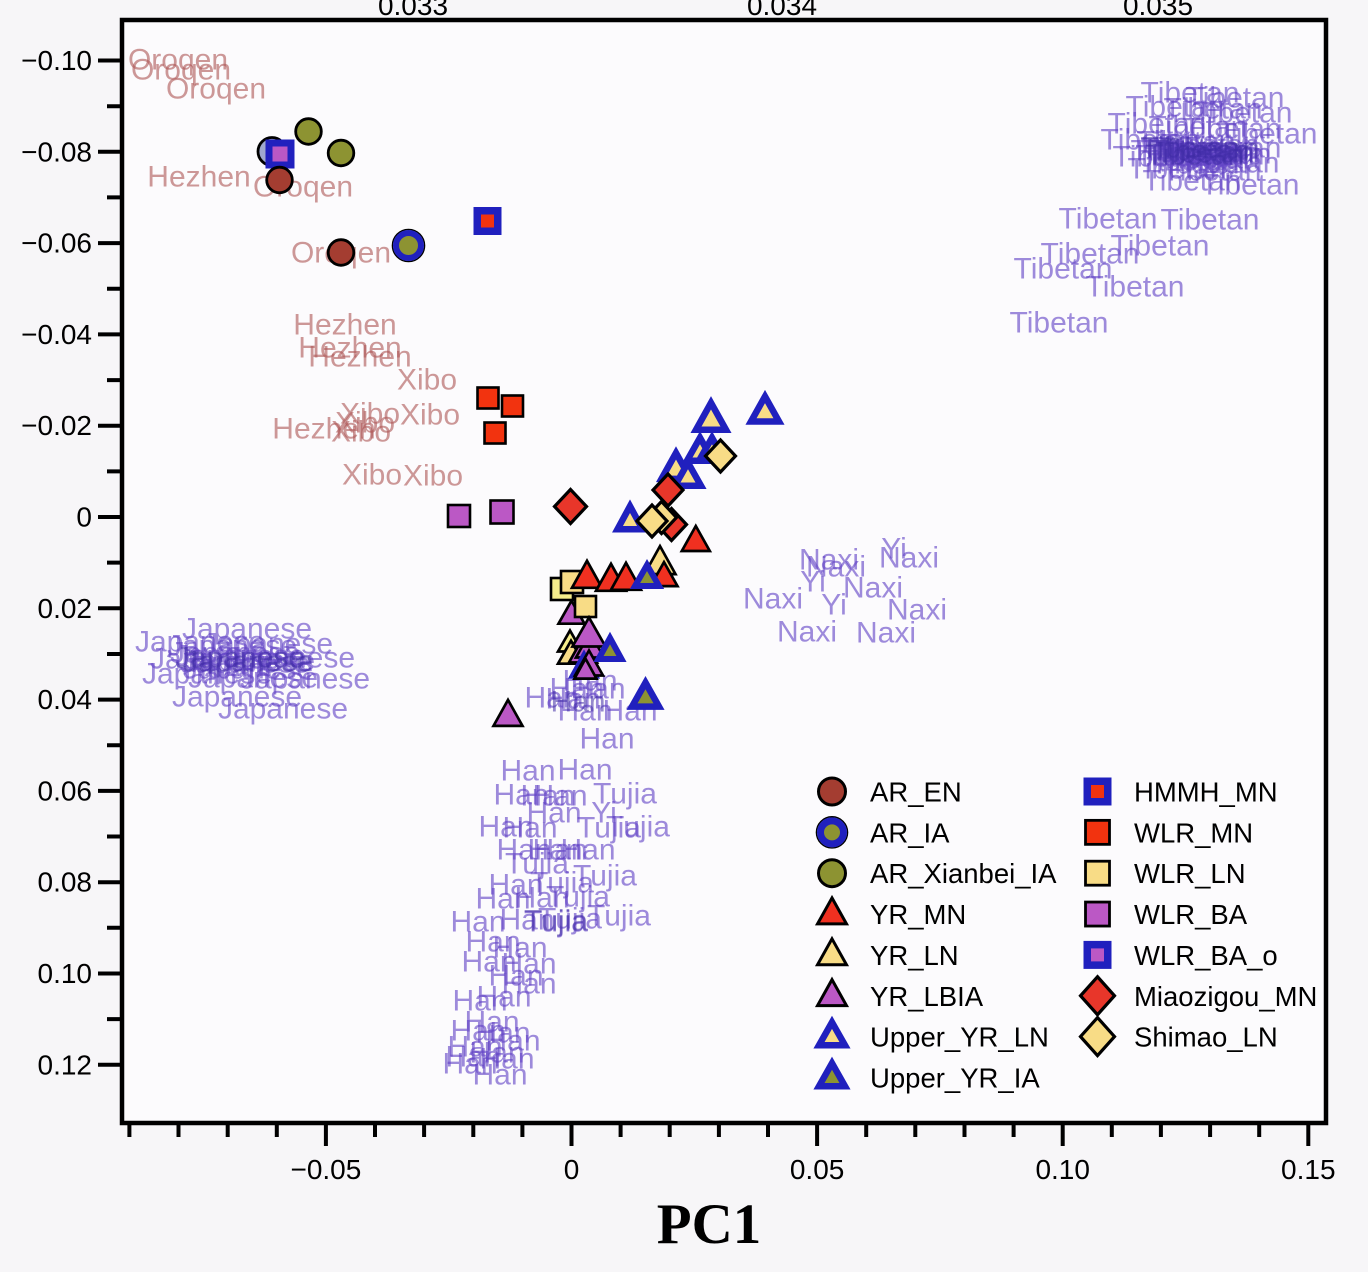 The image size is (1368, 1272). I want to click on svg-text: 0.035, so click(1158, 10).